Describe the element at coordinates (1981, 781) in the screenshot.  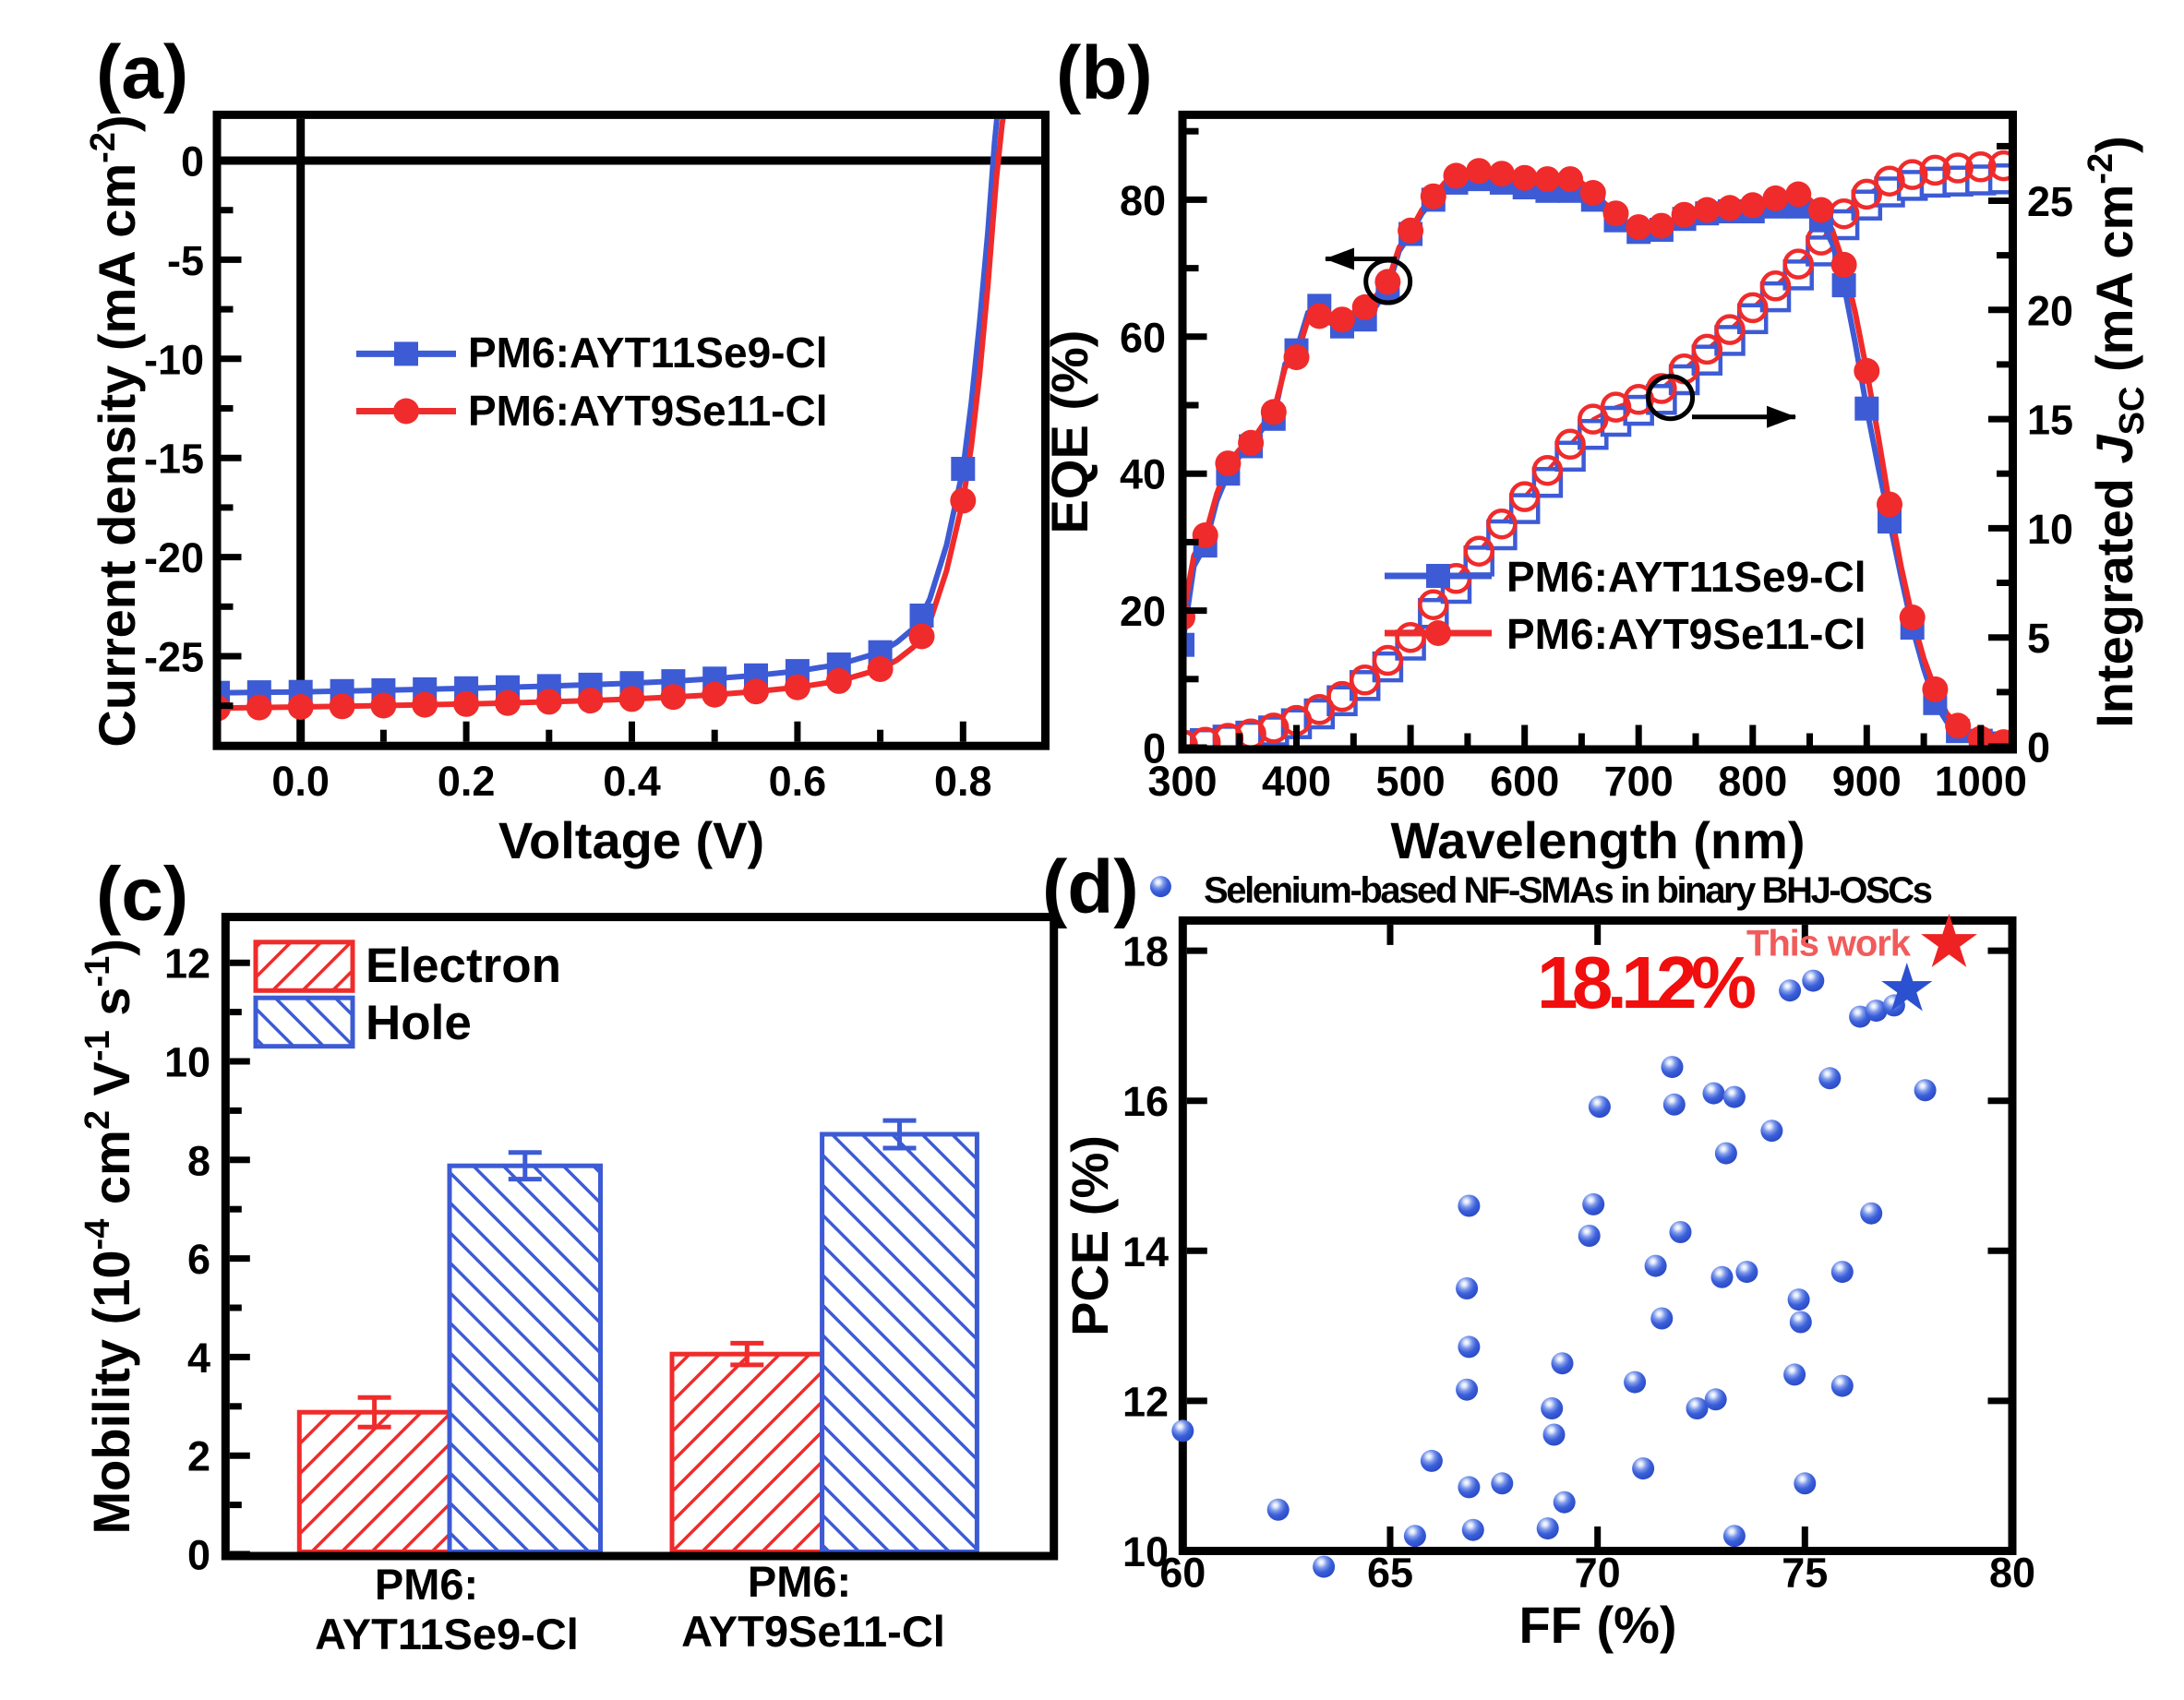
I see `svg-text: 1000` at that location.